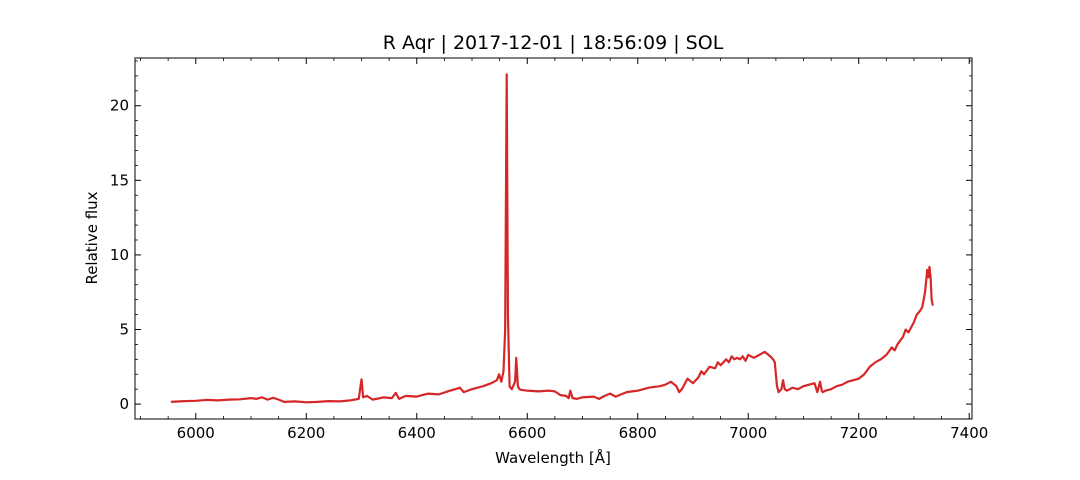 Image resolution: width=1080 pixels, height=480 pixels. What do you see at coordinates (119, 106) in the screenshot?
I see `y-tick-label: 20` at bounding box center [119, 106].